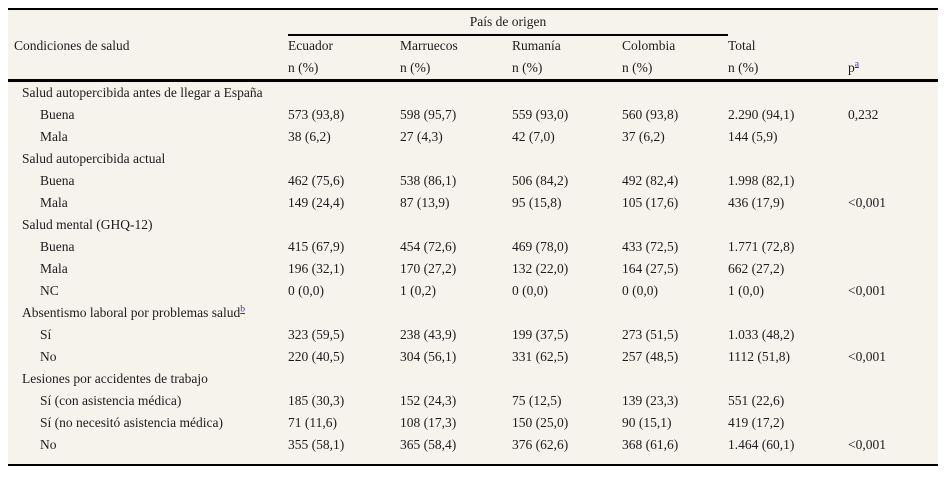 The width and height of the screenshot is (948, 489). Describe the element at coordinates (54, 137) in the screenshot. I see `label-text: Mala` at that location.